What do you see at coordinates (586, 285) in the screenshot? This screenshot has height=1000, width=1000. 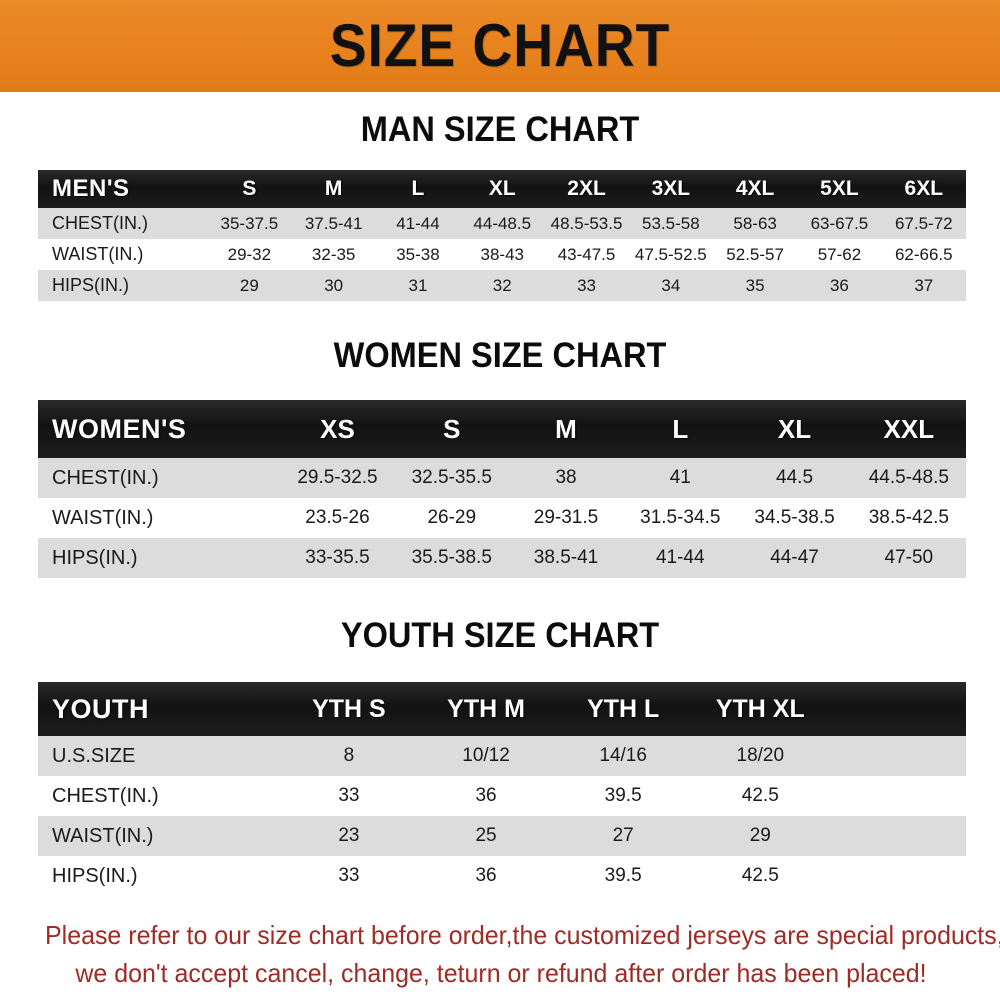 I see `measurement-cell: 33` at bounding box center [586, 285].